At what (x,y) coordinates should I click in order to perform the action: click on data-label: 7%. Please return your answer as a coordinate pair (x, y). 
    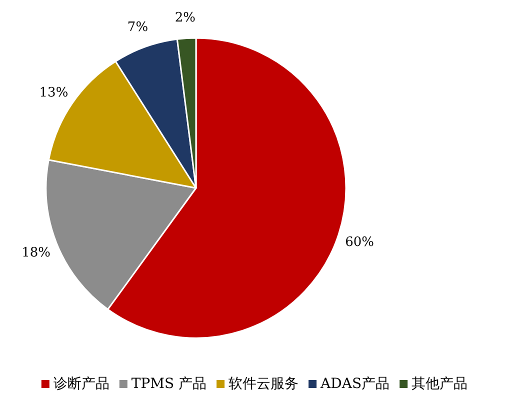
    Looking at the image, I should click on (137, 28).